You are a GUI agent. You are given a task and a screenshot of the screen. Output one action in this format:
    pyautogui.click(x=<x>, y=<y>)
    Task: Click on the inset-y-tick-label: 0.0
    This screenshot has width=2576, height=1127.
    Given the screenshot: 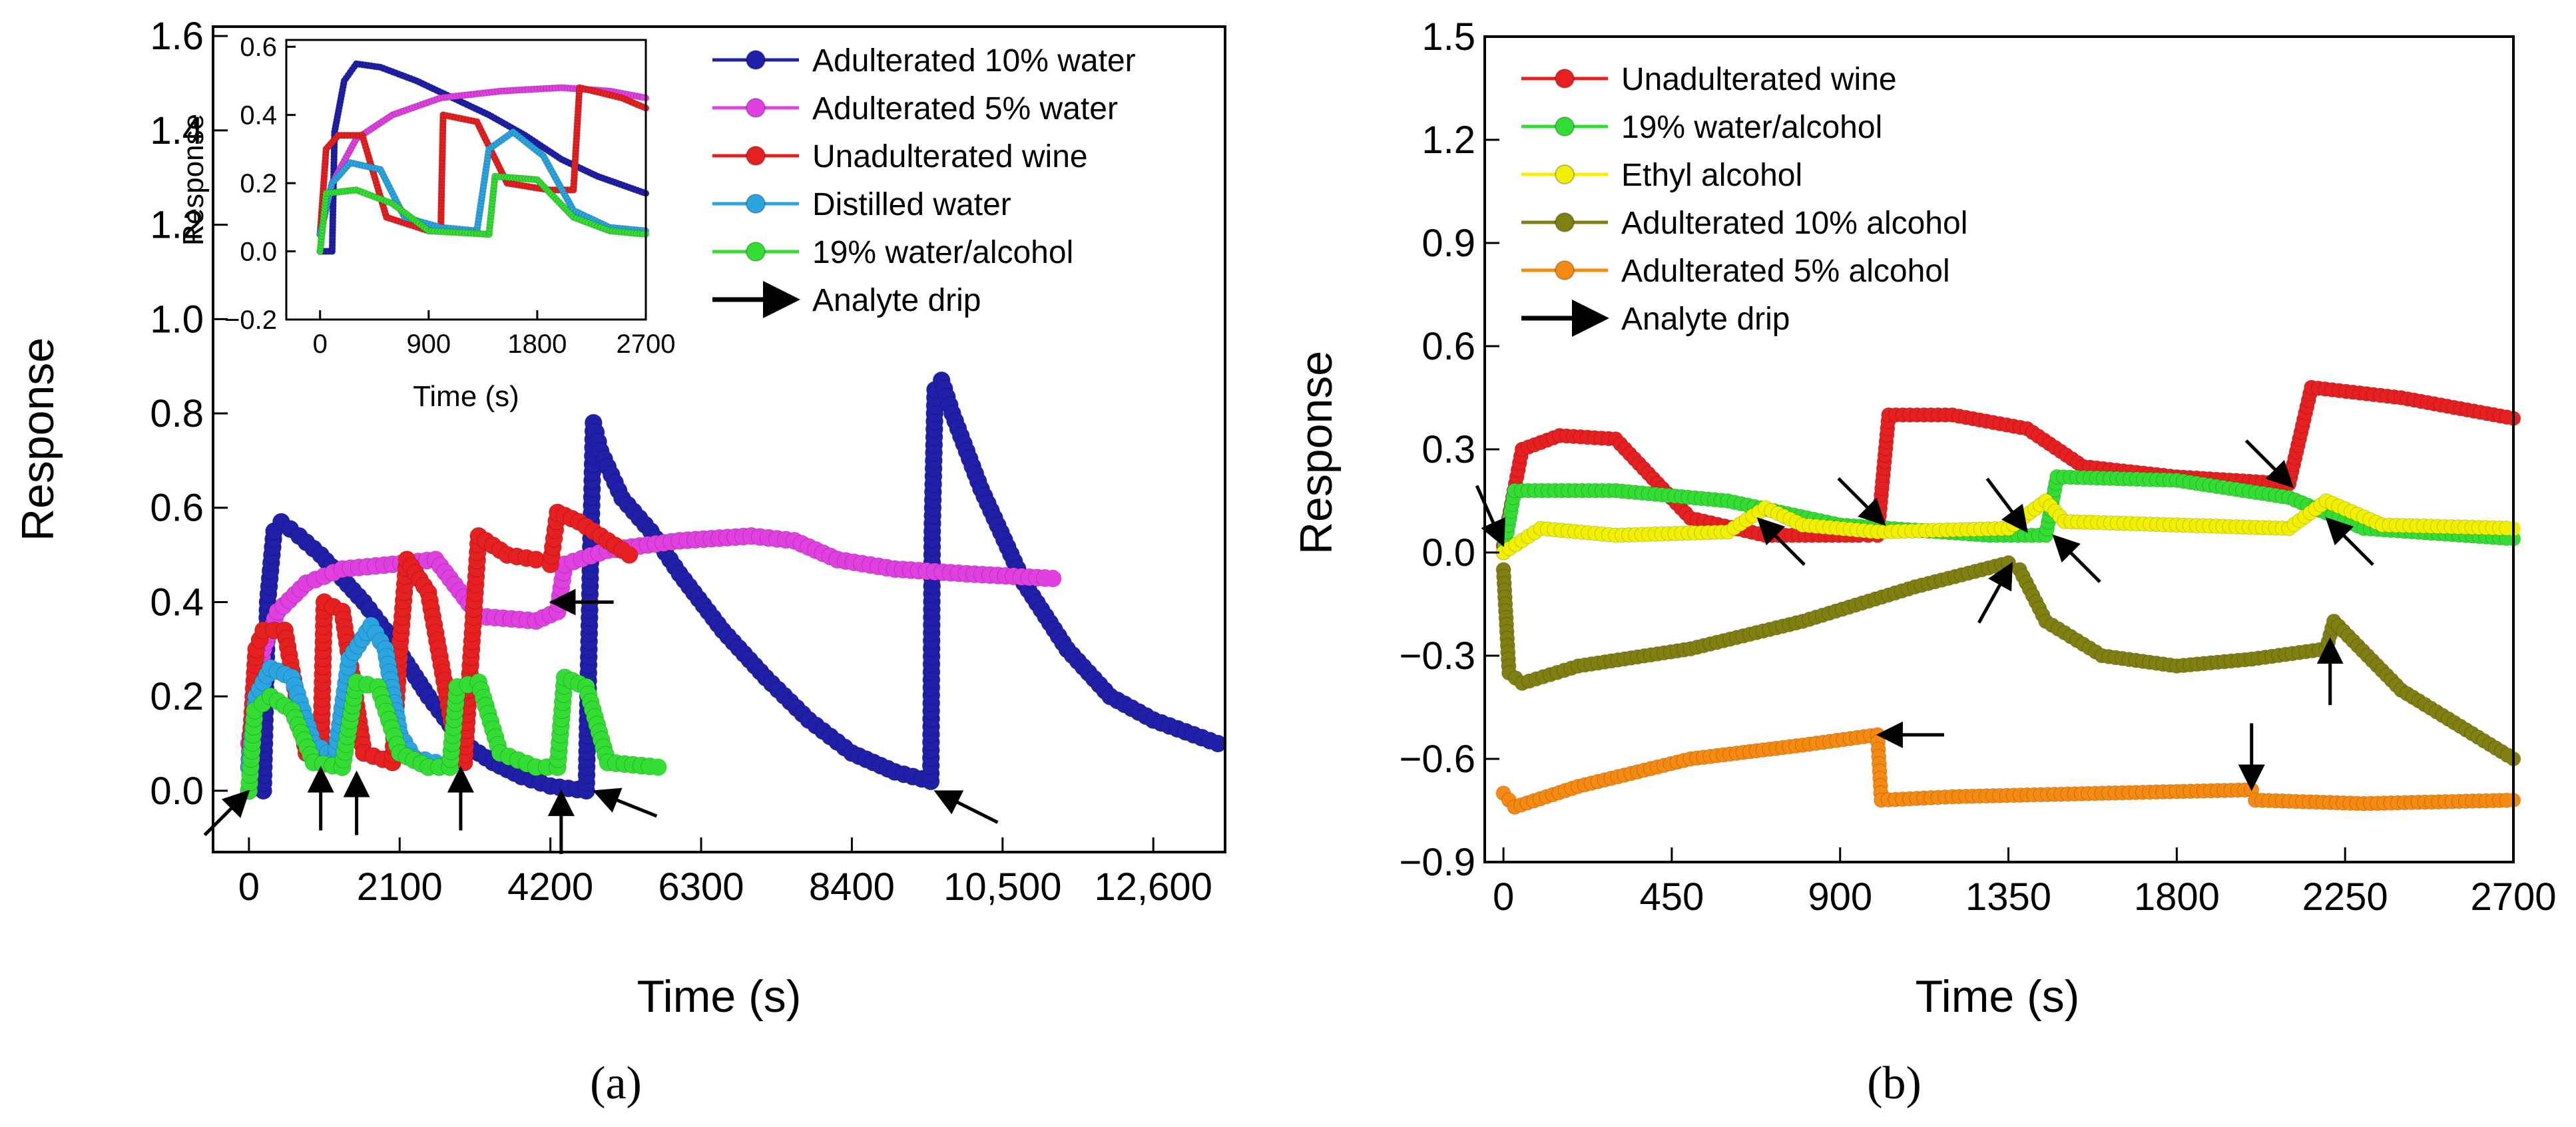 What is the action you would take?
    pyautogui.click(x=259, y=252)
    